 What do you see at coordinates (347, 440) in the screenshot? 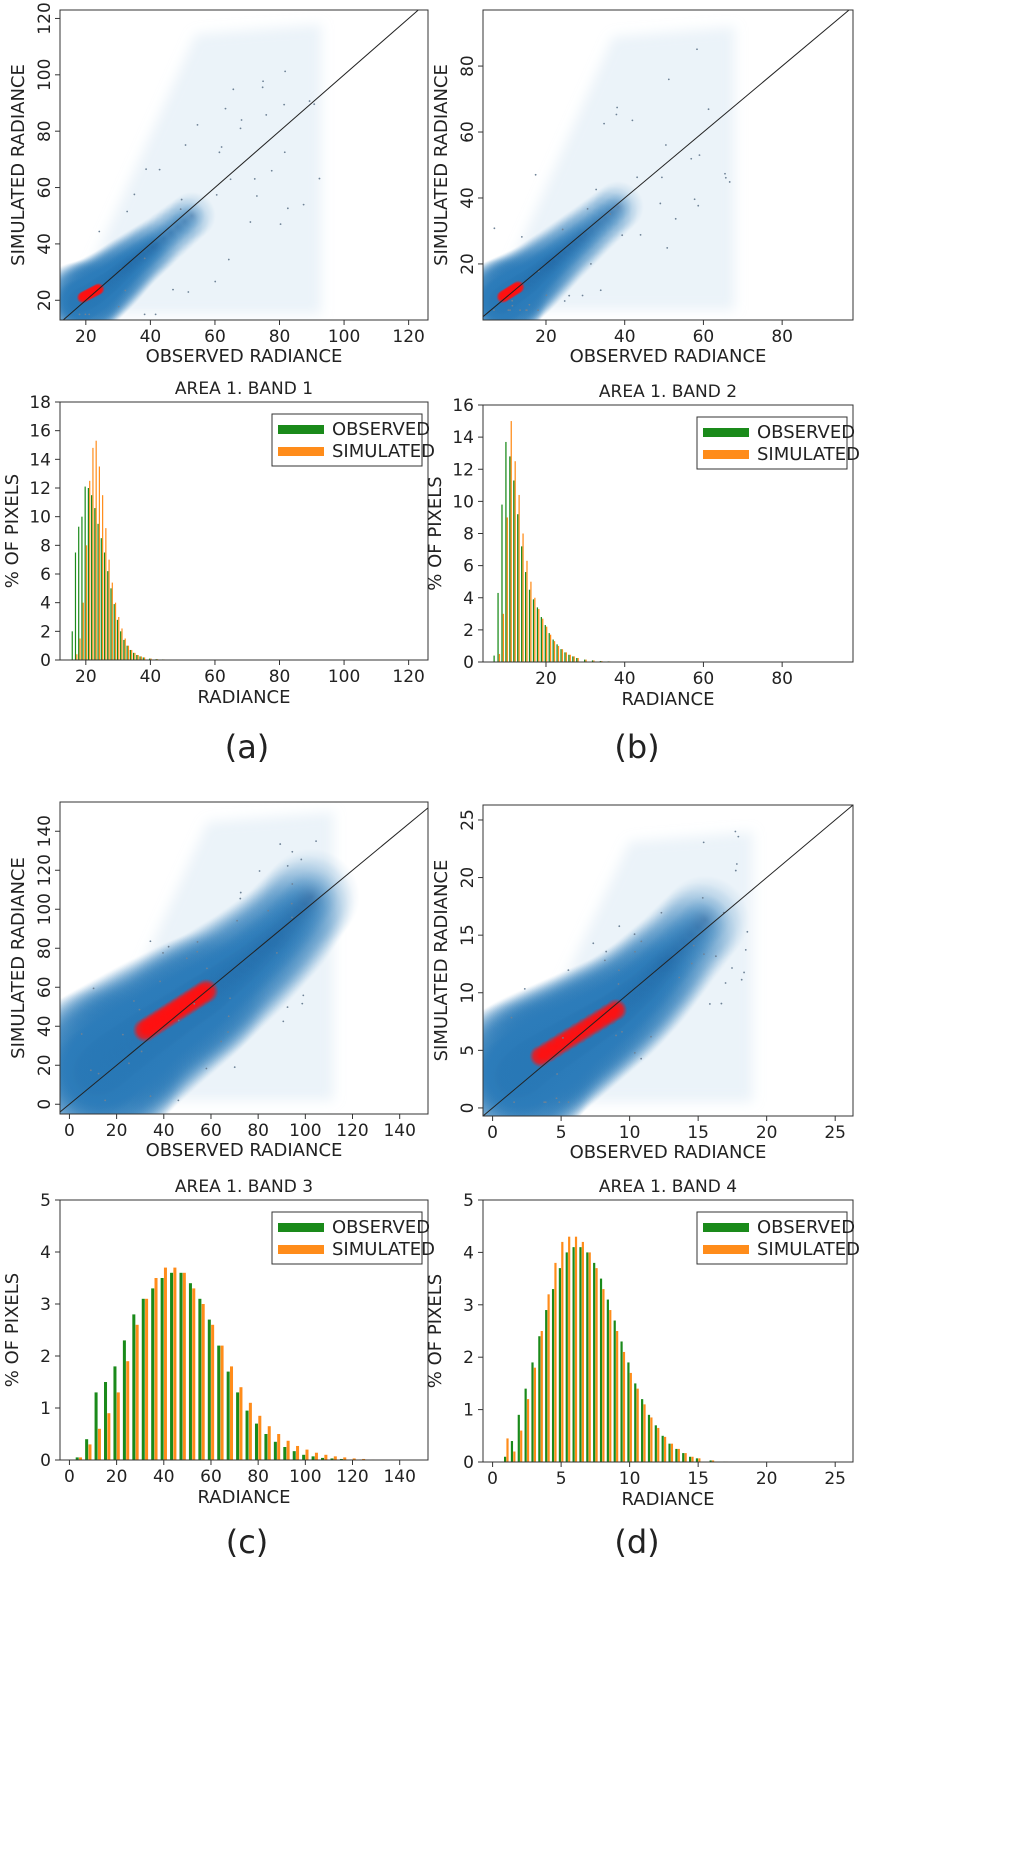
I see `legend-box` at bounding box center [347, 440].